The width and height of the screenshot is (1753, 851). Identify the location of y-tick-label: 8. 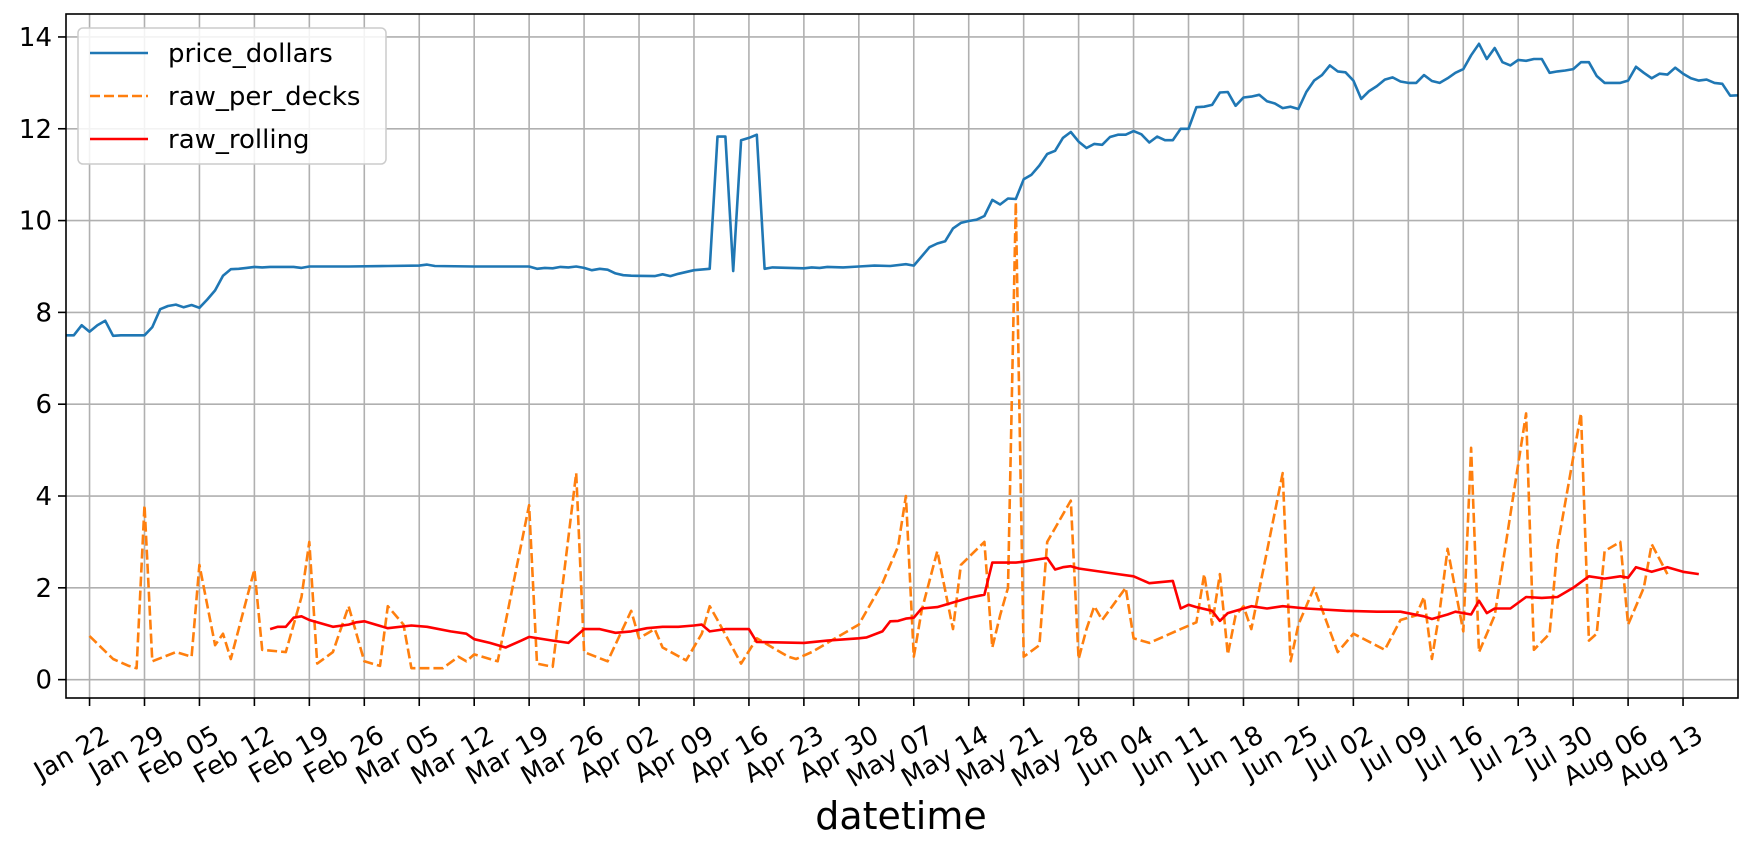
(43, 313).